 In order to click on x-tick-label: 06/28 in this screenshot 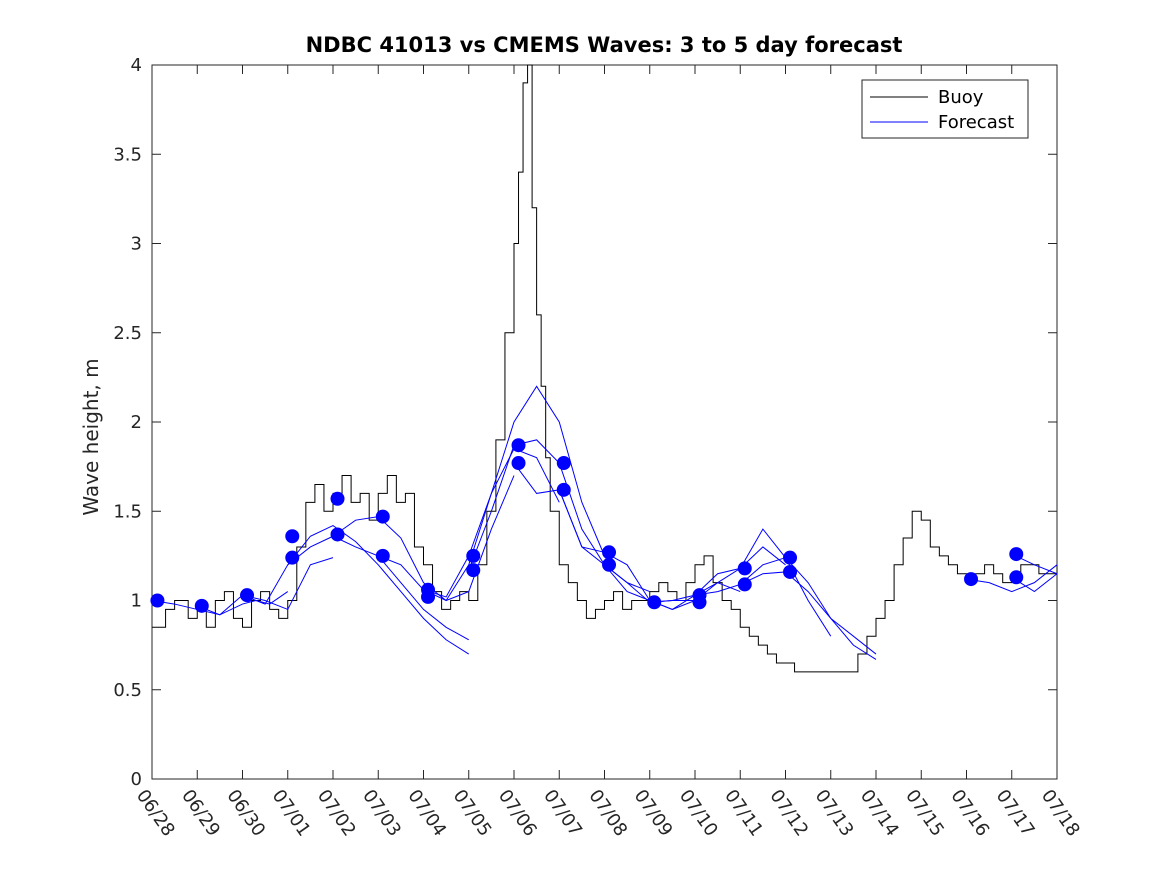, I will do `click(155, 813)`.